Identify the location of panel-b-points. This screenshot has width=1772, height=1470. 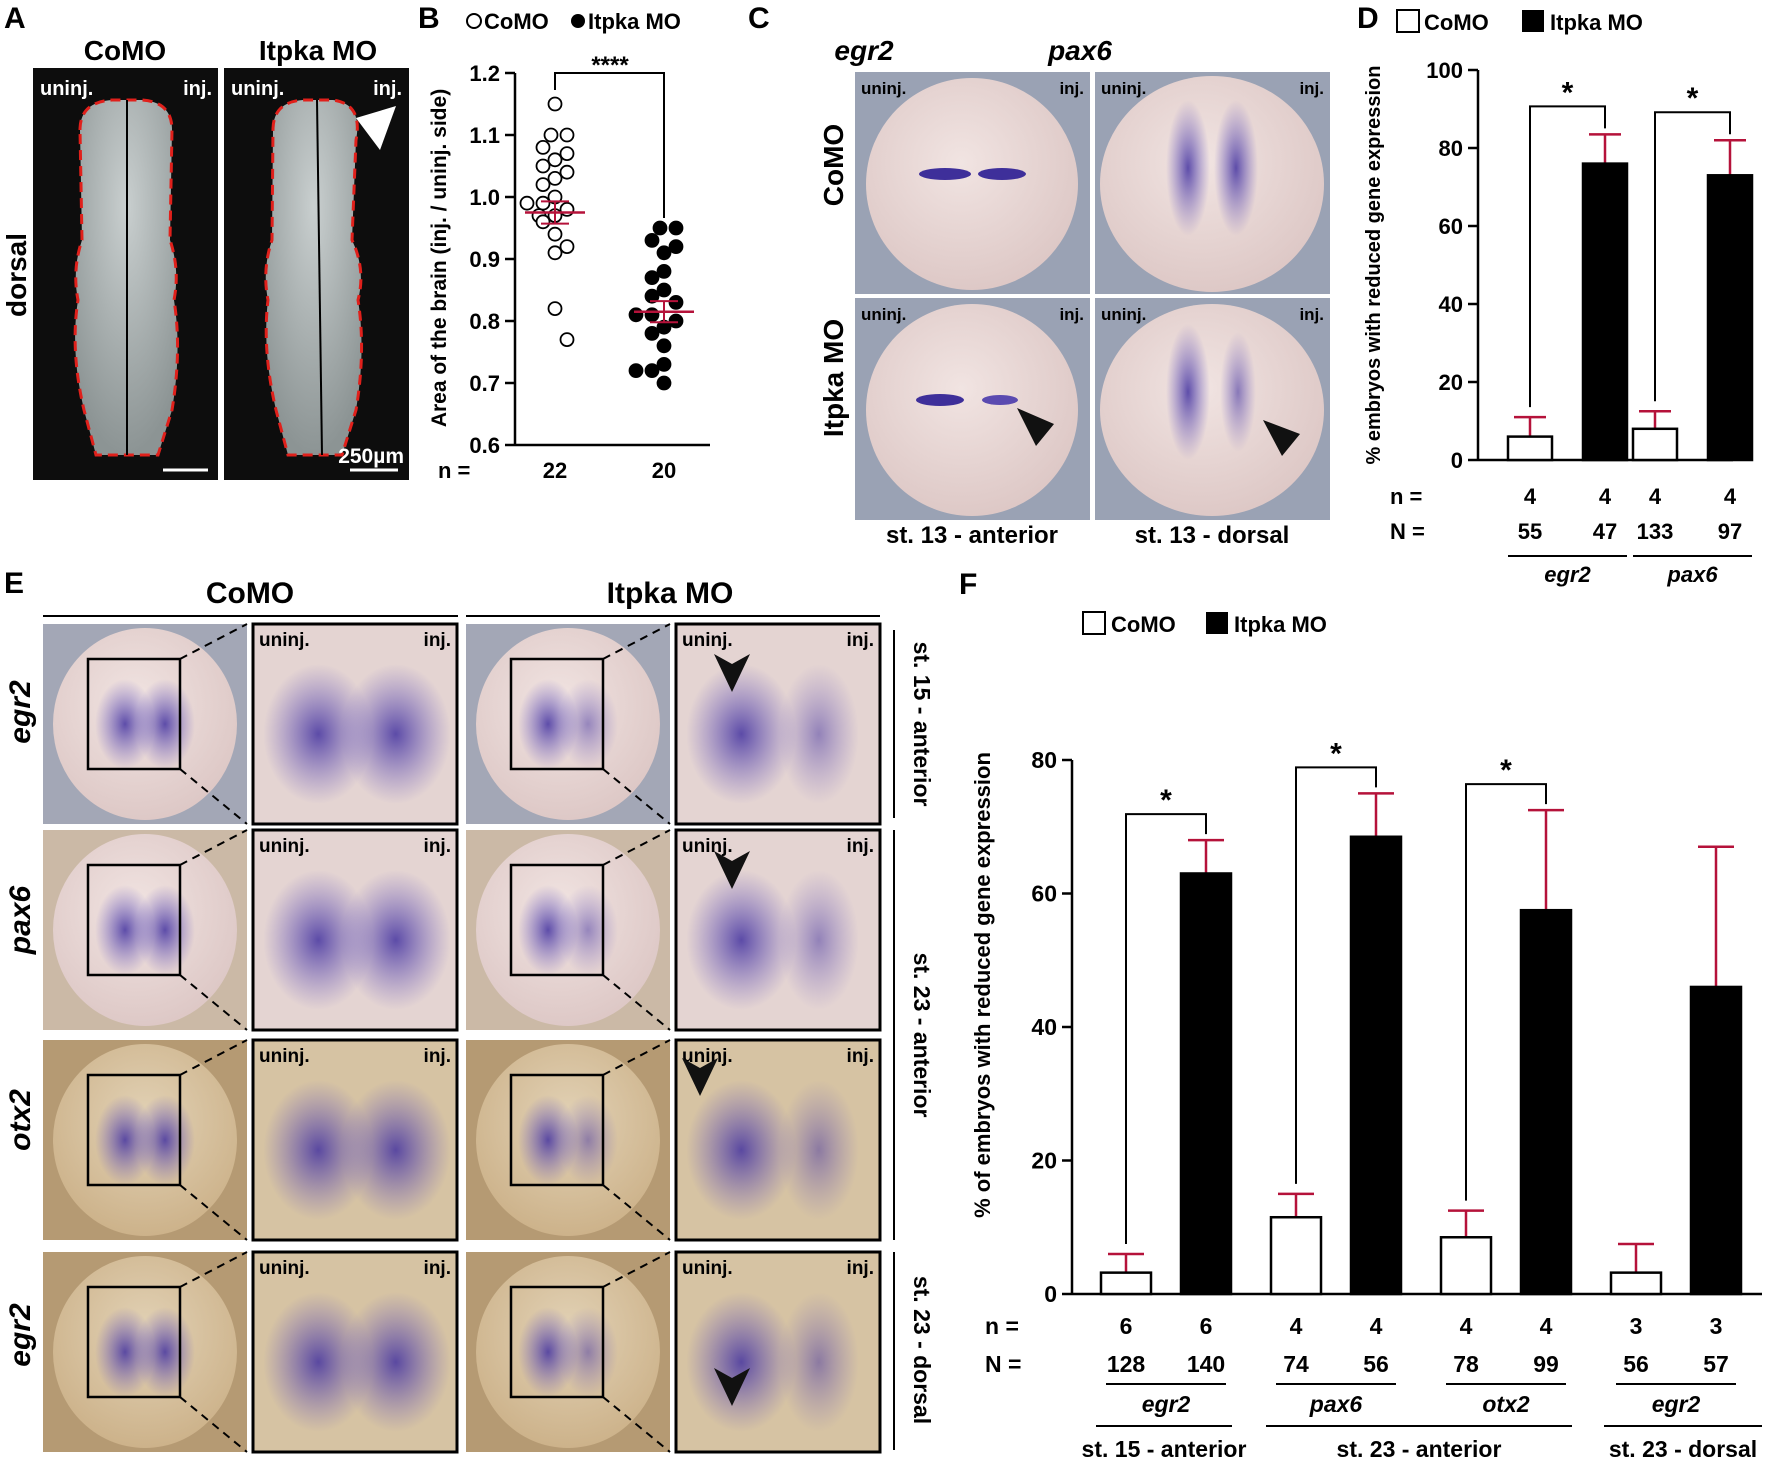
(601, 243).